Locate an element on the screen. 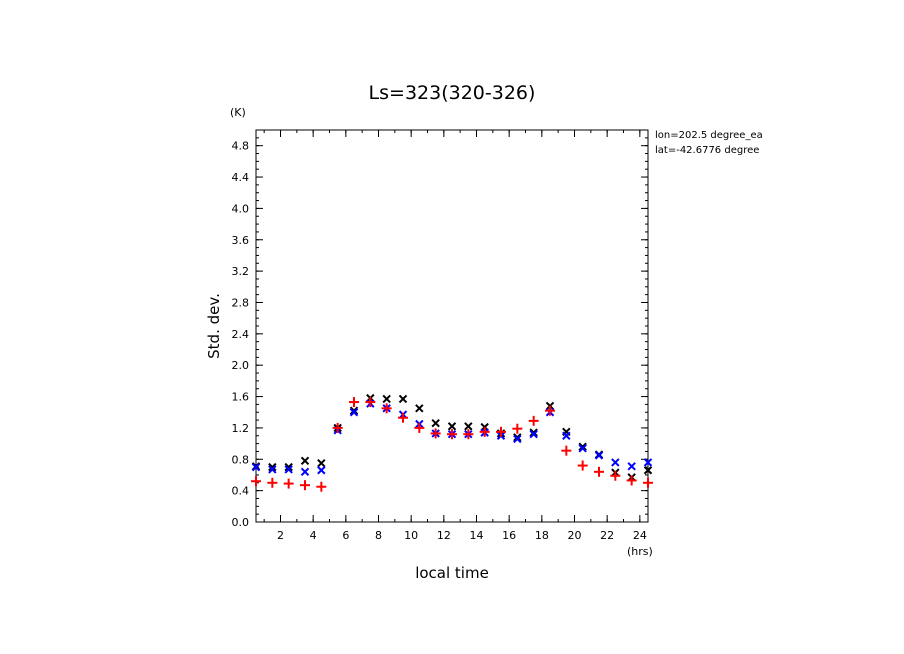  chart-title: Ls=323(320-326) is located at coordinates (452, 93).